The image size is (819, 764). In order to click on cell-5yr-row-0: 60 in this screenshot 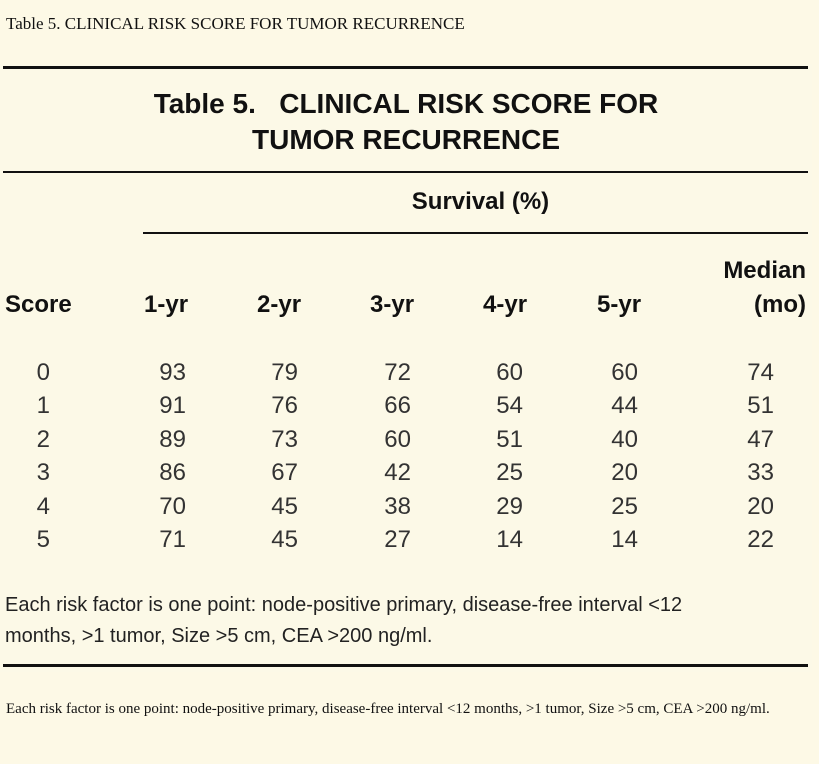, I will do `click(624, 372)`.